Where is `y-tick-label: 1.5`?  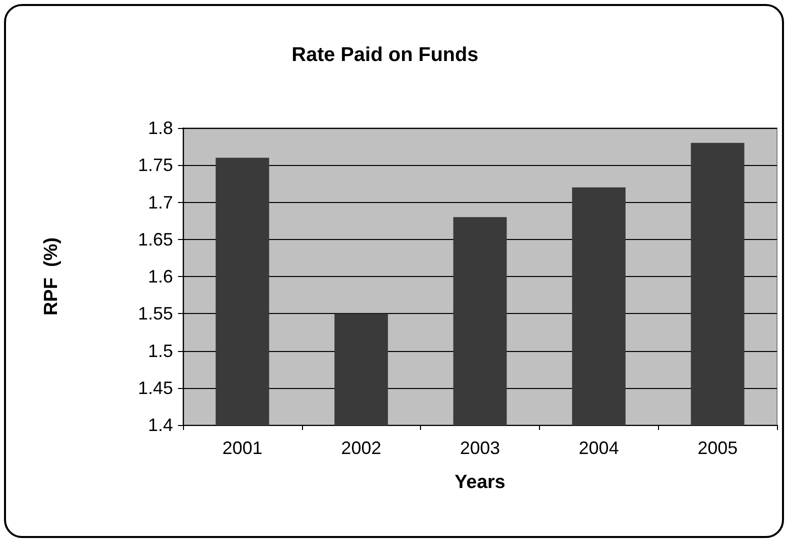 y-tick-label: 1.5 is located at coordinates (160, 350).